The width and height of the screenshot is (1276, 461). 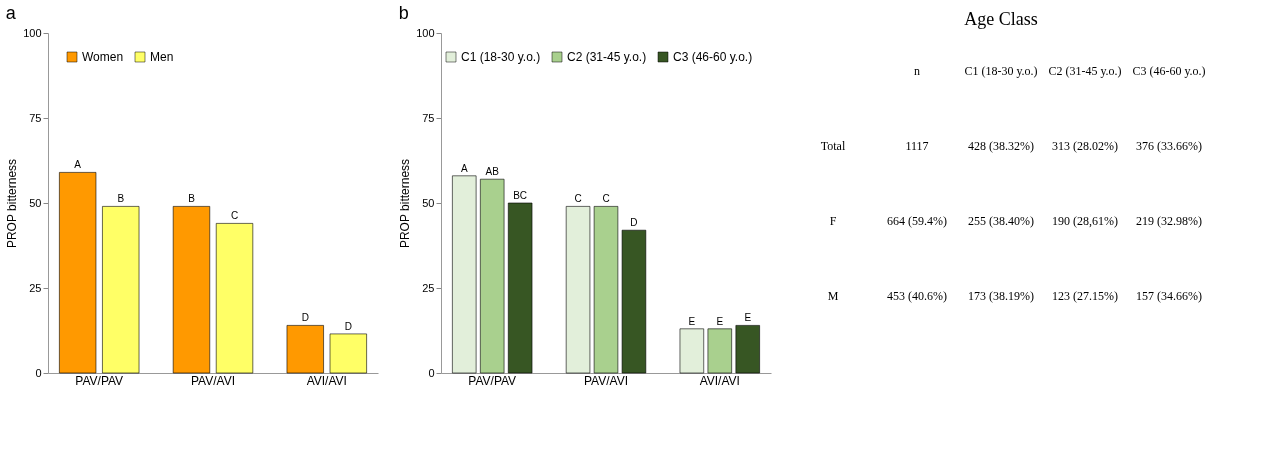 What do you see at coordinates (917, 70) in the screenshot?
I see `text: n` at bounding box center [917, 70].